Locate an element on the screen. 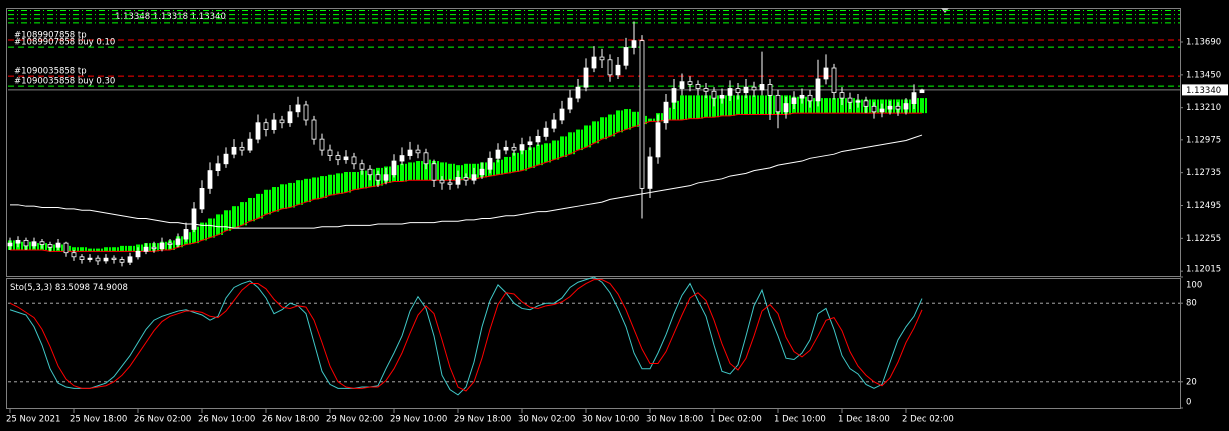  x-tick-label: 26 Nov 18:00 is located at coordinates (290, 420).